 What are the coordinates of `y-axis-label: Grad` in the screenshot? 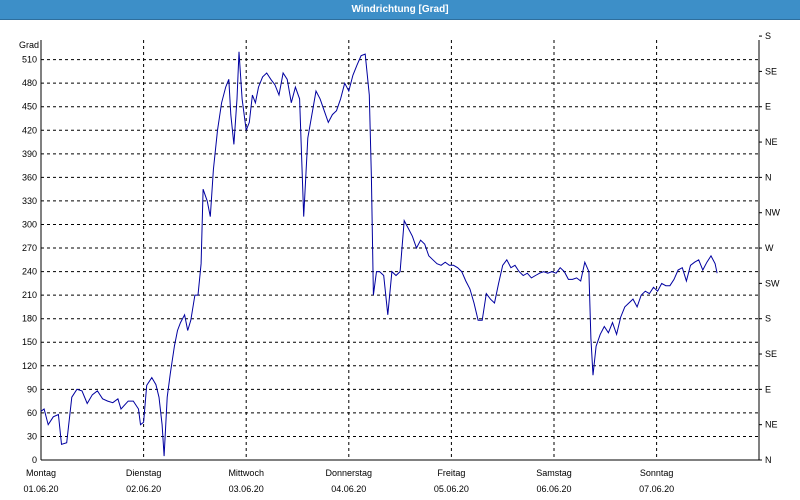 It's located at (29, 45).